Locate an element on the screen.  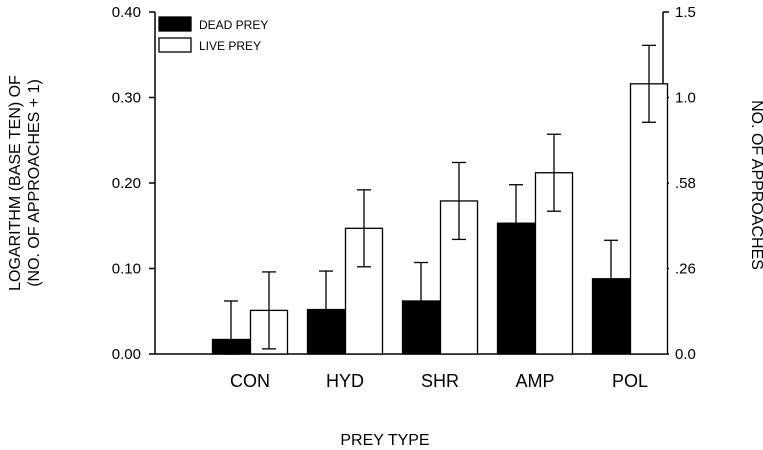
y-axis-title-line1: LOGARITHM (BASE TEN) OF is located at coordinates (15, 183).